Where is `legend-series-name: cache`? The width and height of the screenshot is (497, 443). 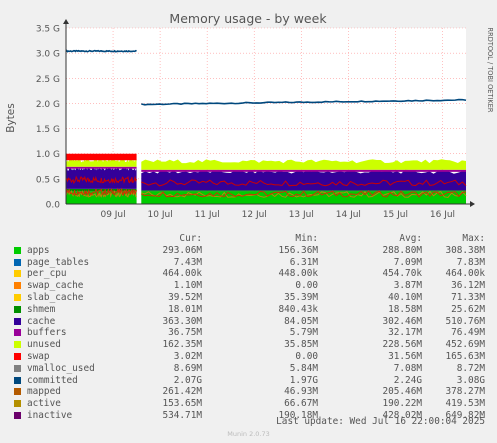 legend-series-name: cache is located at coordinates (41, 321).